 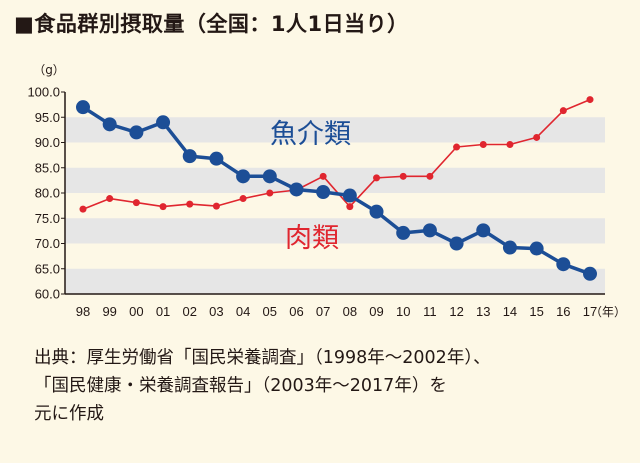 I want to click on y-tick-label: 60.0, so click(x=47, y=294).